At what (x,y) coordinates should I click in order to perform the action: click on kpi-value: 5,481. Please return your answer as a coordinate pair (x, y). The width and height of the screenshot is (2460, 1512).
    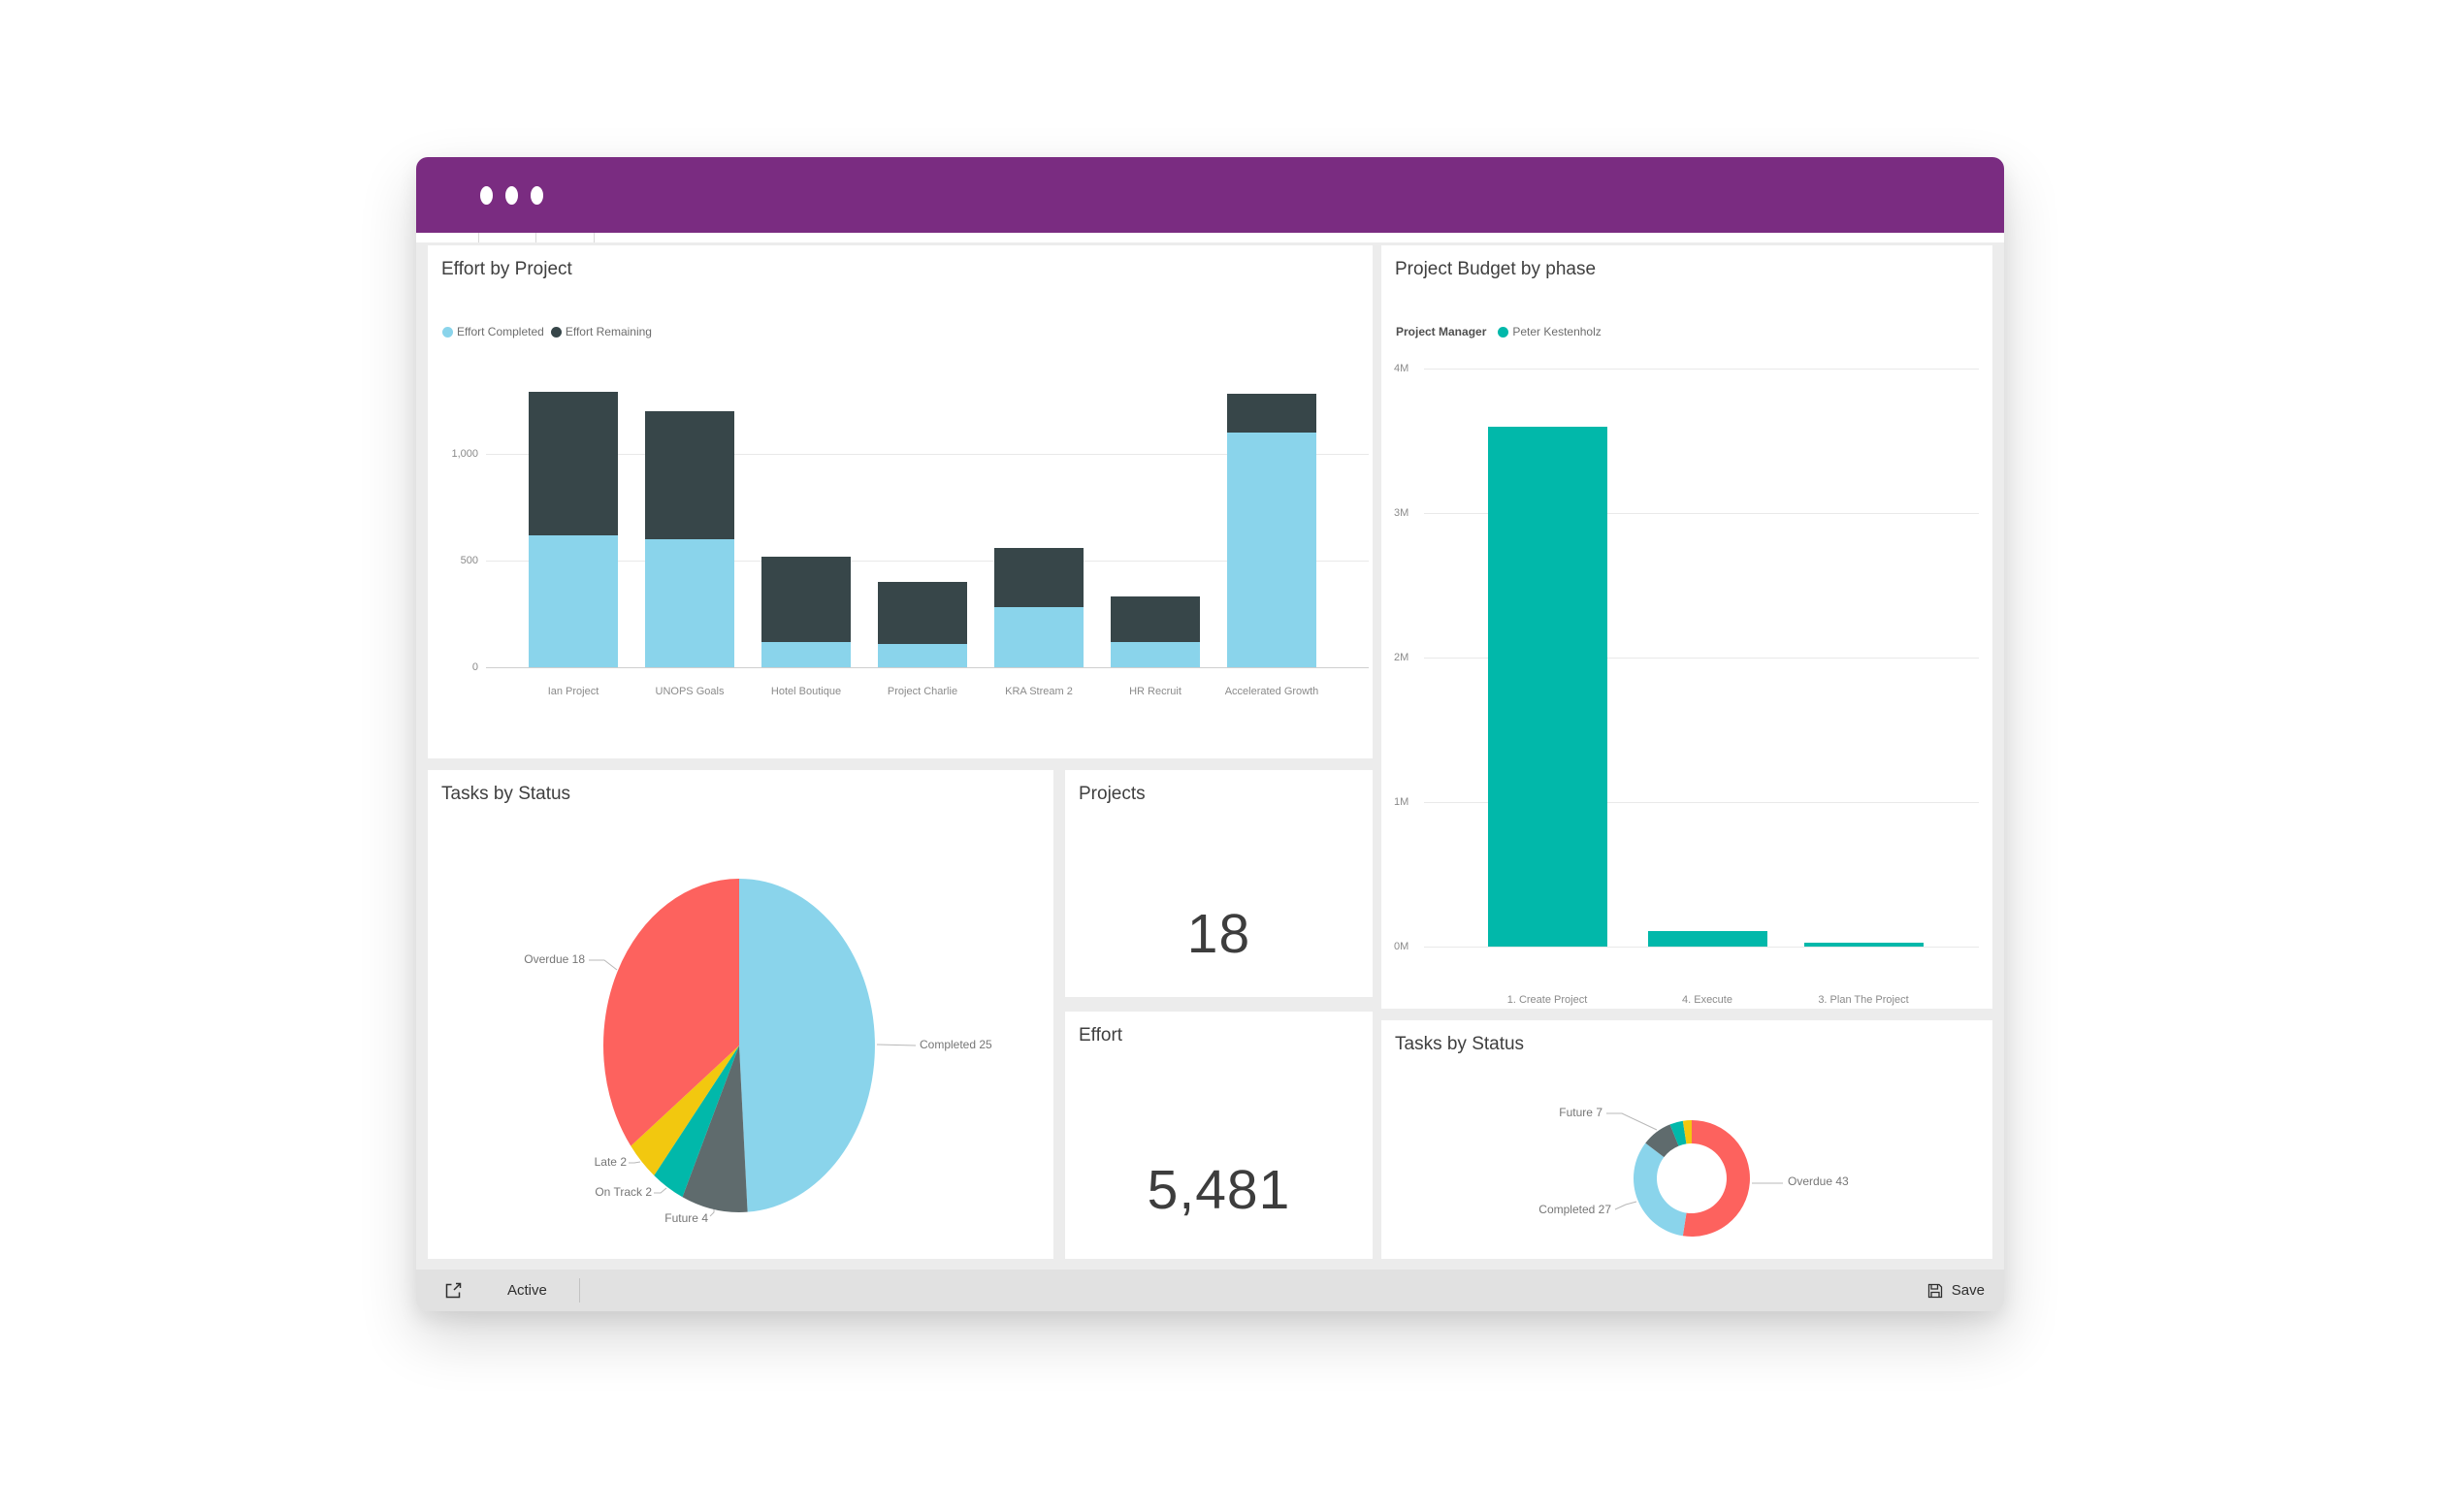
    Looking at the image, I should click on (1219, 1190).